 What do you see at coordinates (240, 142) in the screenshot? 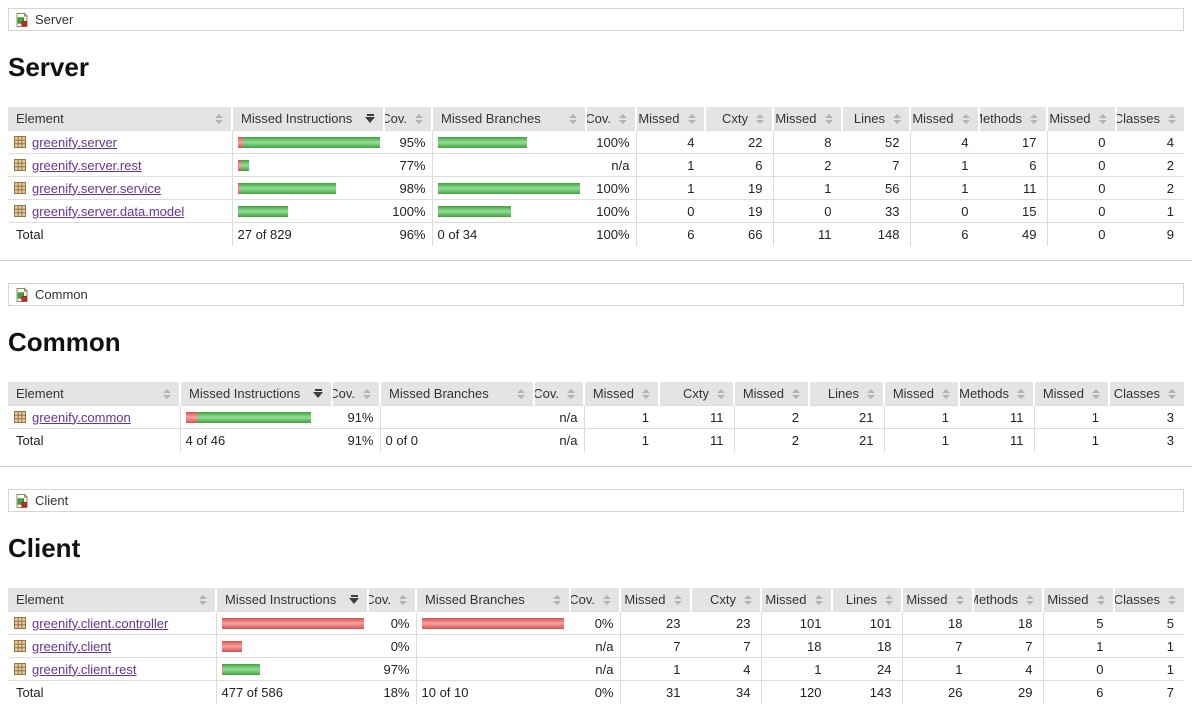
I see `bar-missed-segment` at bounding box center [240, 142].